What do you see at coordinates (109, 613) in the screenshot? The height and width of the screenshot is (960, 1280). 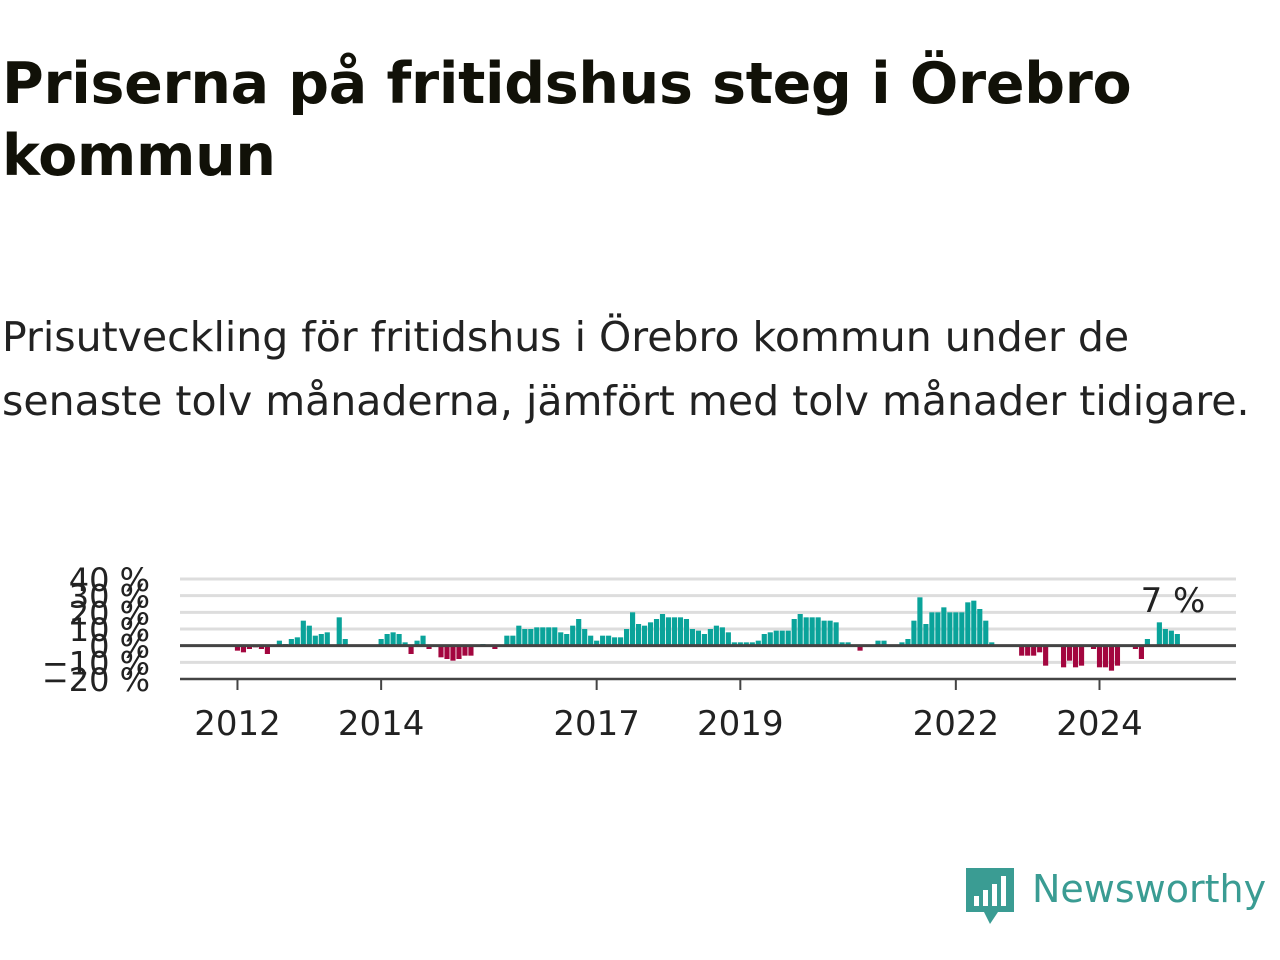 I see `y-tick-label: 20 %` at bounding box center [109, 613].